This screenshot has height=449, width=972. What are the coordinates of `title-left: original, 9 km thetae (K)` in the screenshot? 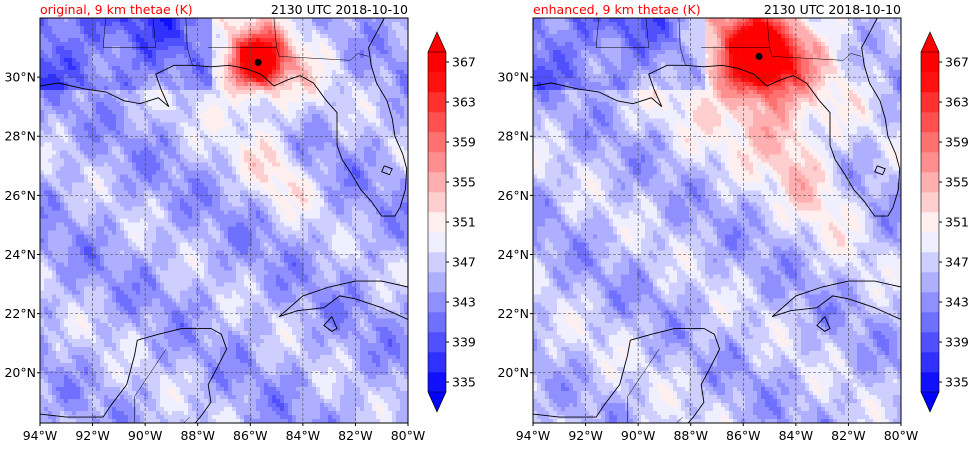 It's located at (116, 9).